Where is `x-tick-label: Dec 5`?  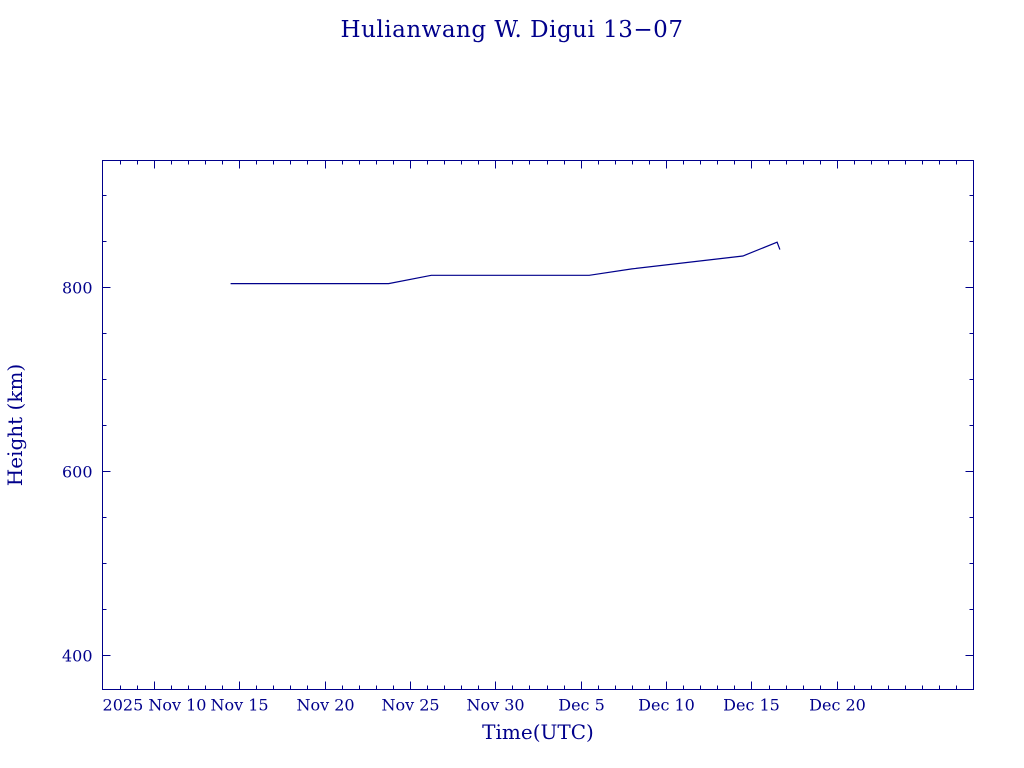
x-tick-label: Dec 5 is located at coordinates (581, 705).